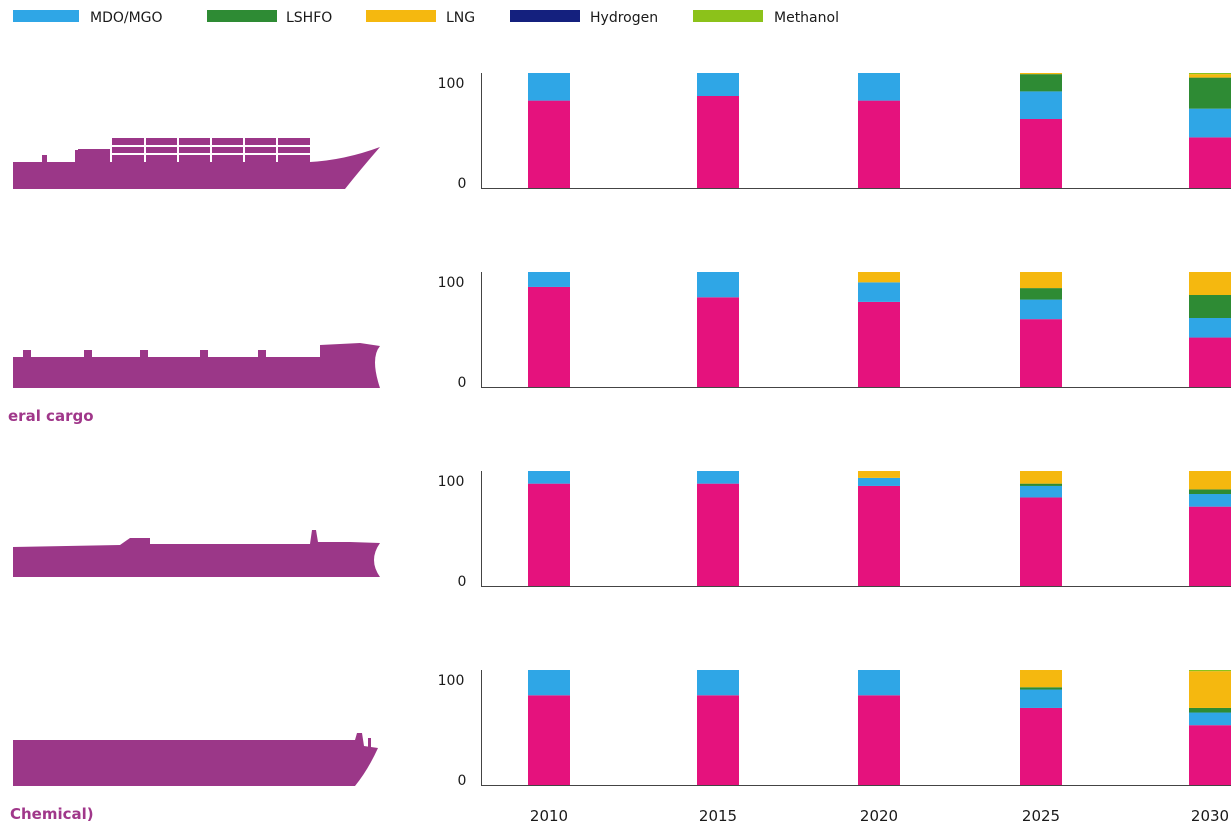 The width and height of the screenshot is (1231, 829). What do you see at coordinates (718, 816) in the screenshot?
I see `x-tick-label-2015: 2015` at bounding box center [718, 816].